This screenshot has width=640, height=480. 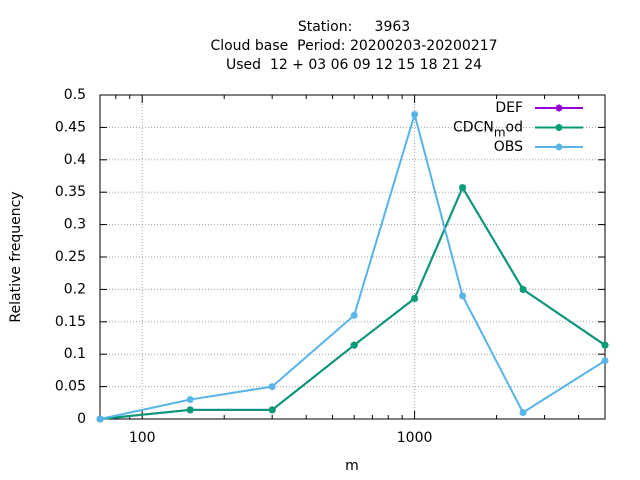 What do you see at coordinates (75, 354) in the screenshot?
I see `y-tick-label: 0.1` at bounding box center [75, 354].